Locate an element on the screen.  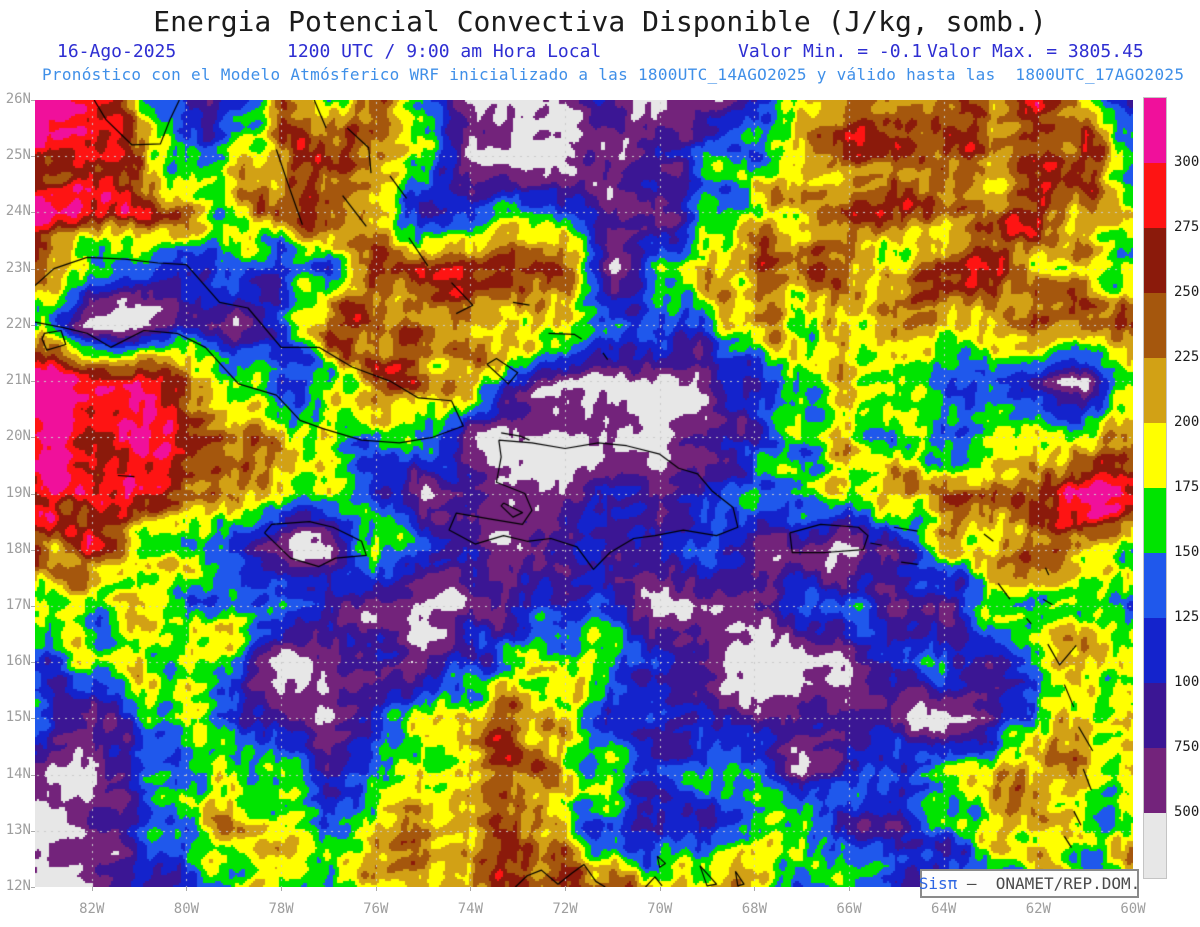
lon-tick-label: 74W is located at coordinates (470, 909).